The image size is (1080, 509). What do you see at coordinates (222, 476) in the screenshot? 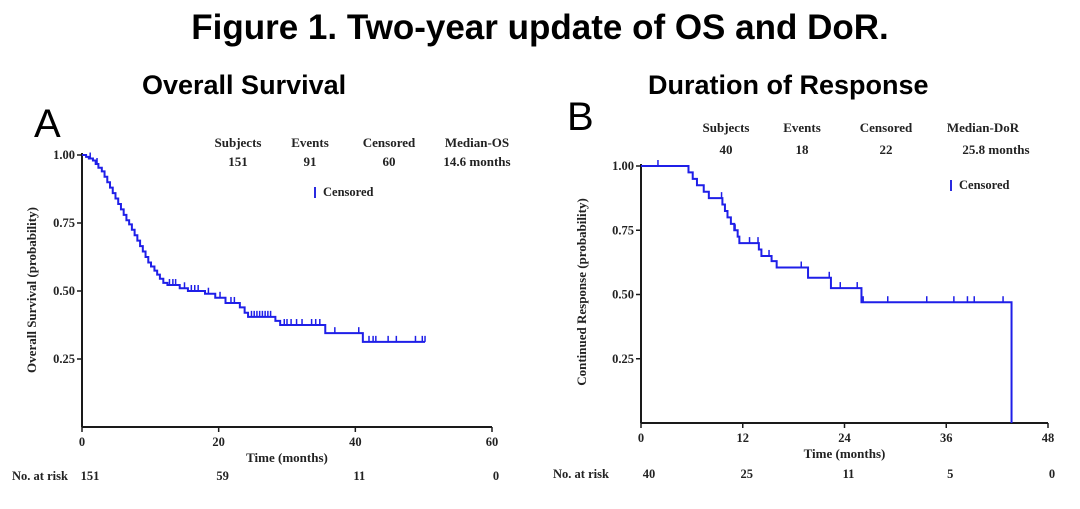
I see `os-at-risk-value: 59` at bounding box center [222, 476].